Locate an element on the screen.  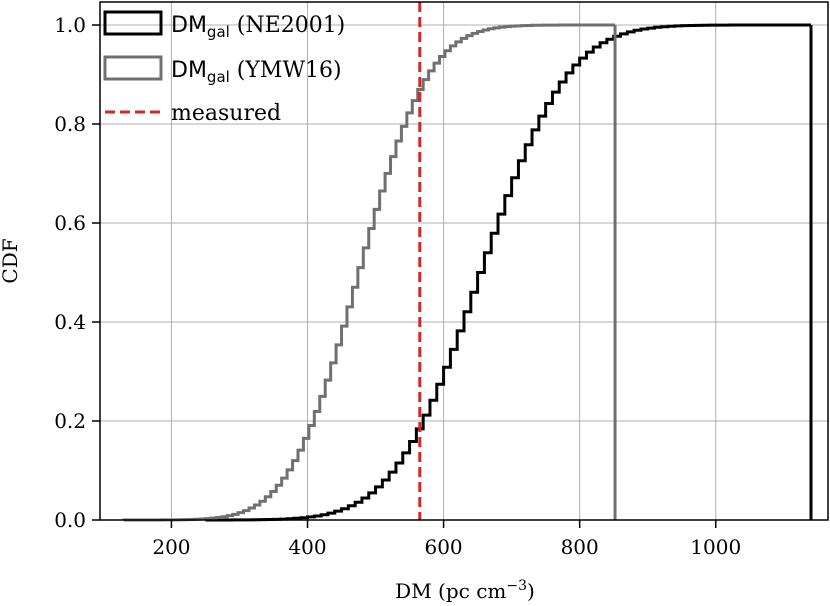
legend-label-measured: measured is located at coordinates (226, 113).